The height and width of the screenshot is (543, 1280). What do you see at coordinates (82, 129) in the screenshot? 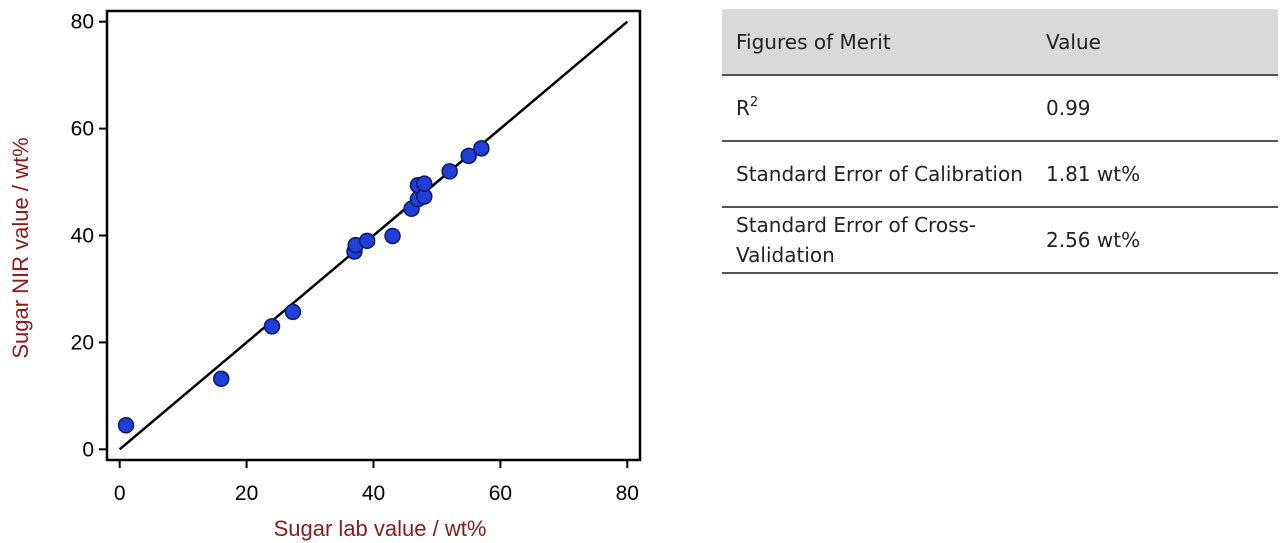
I see `y-tick-label: 60` at bounding box center [82, 129].